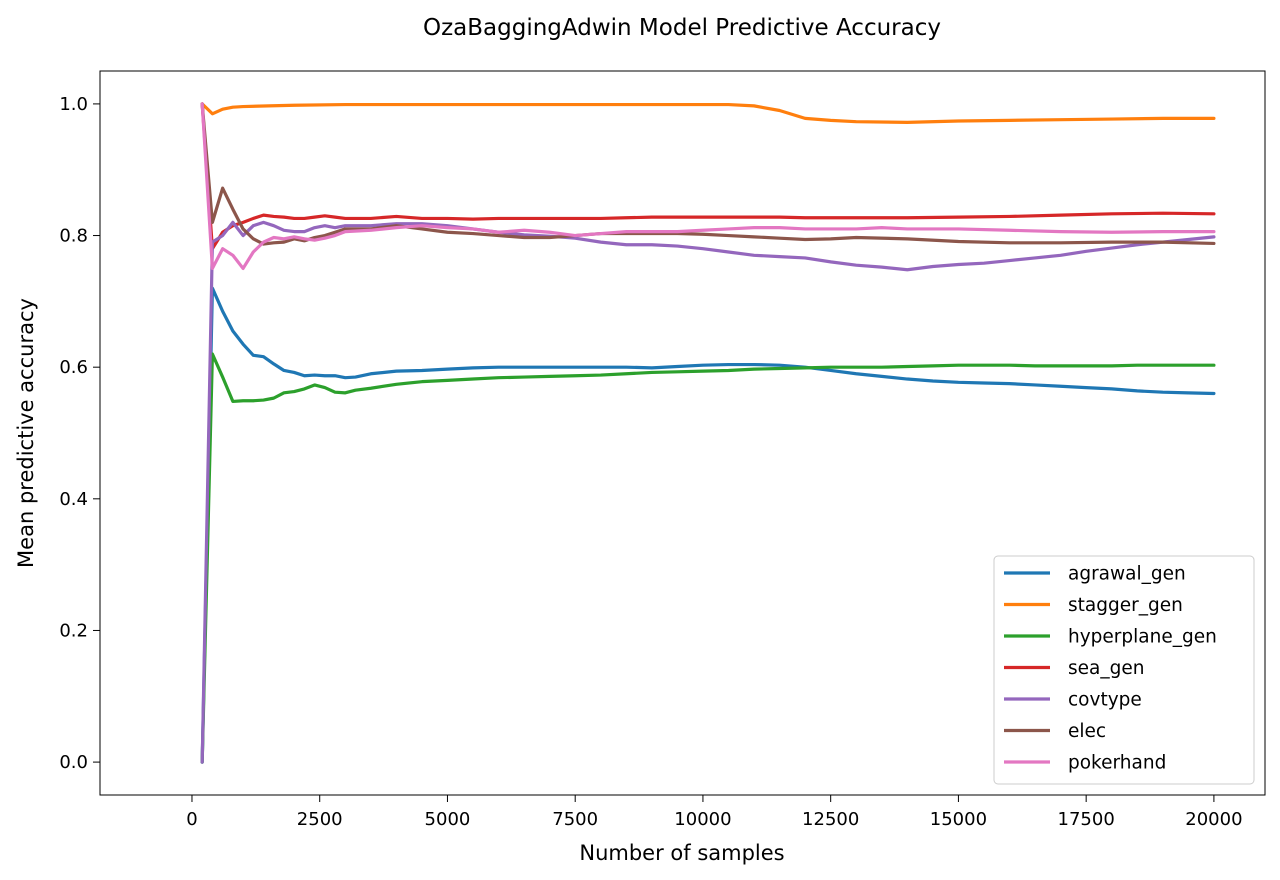  I want to click on legend-label-stagger_gen: stagger_gen, so click(1125, 605).